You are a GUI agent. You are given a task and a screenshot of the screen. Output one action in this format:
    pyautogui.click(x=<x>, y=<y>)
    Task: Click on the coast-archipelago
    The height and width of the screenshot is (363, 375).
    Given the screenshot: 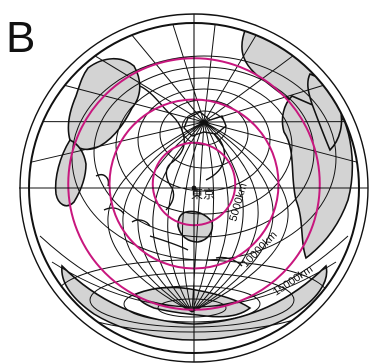 What is the action you would take?
    pyautogui.click(x=123, y=200)
    